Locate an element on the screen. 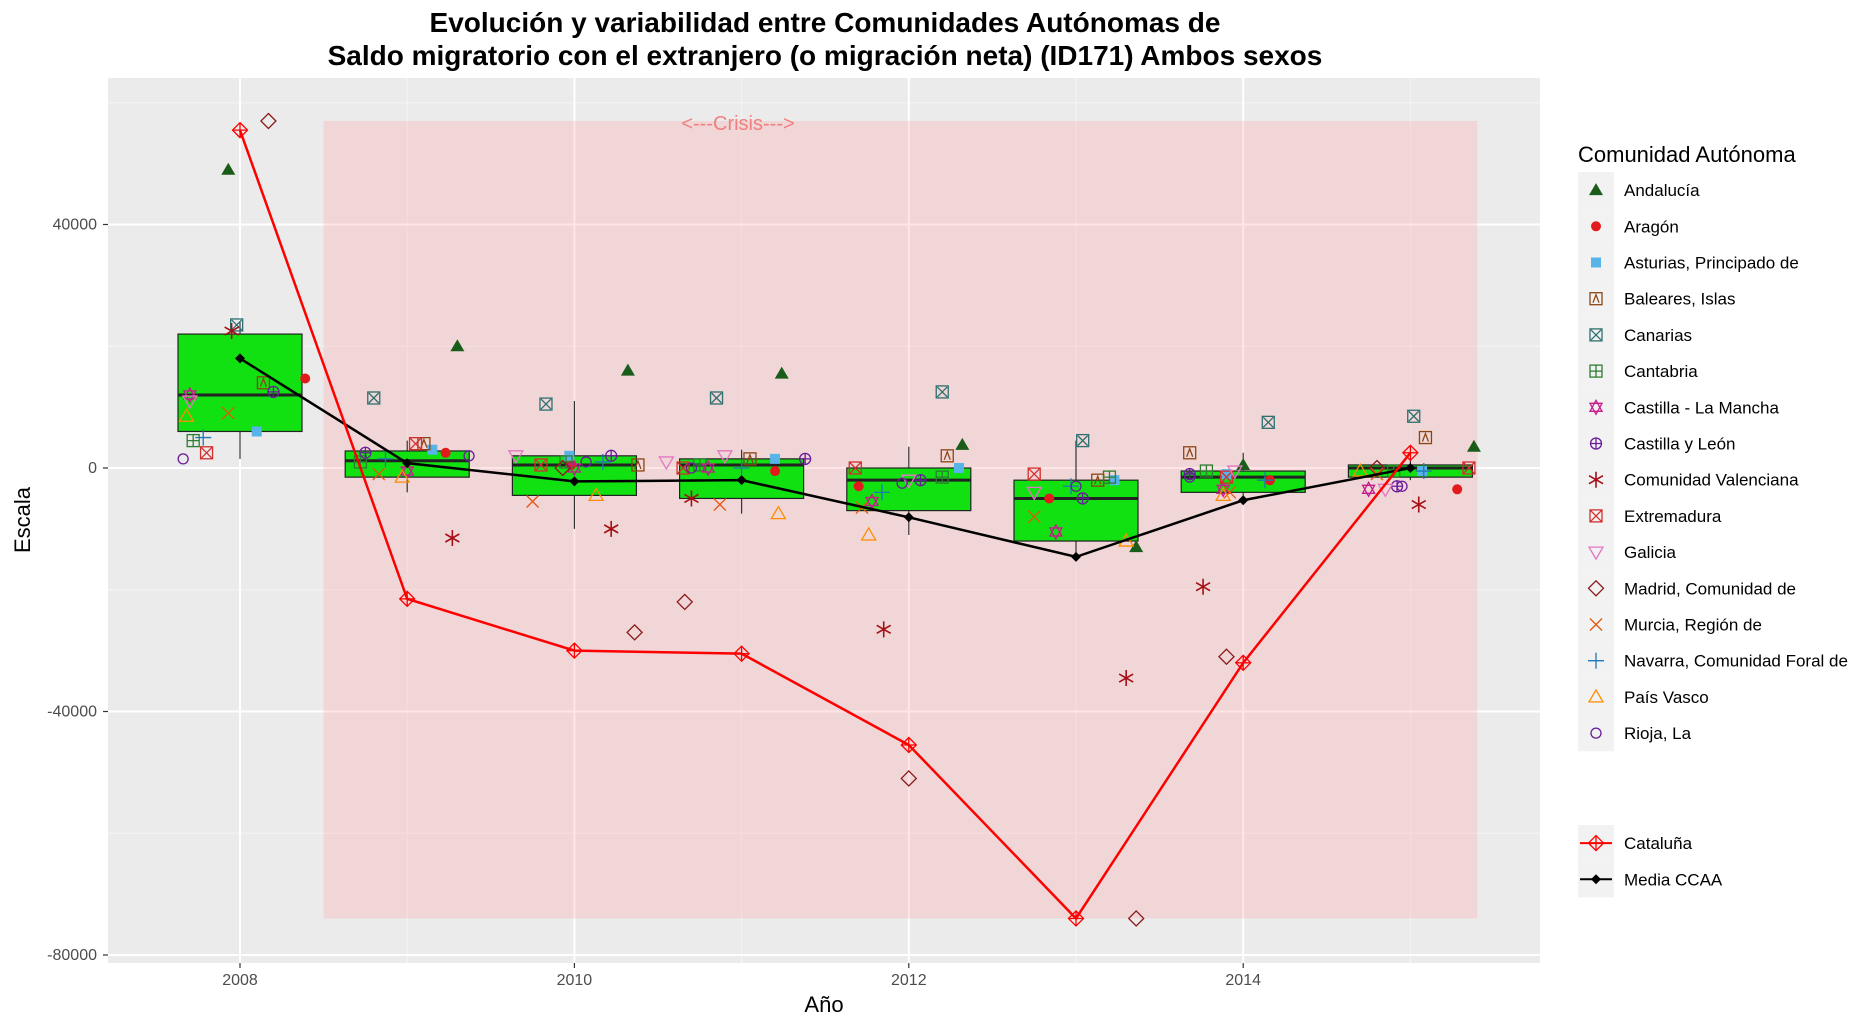  y-axis-title: Escala is located at coordinates (22, 519).